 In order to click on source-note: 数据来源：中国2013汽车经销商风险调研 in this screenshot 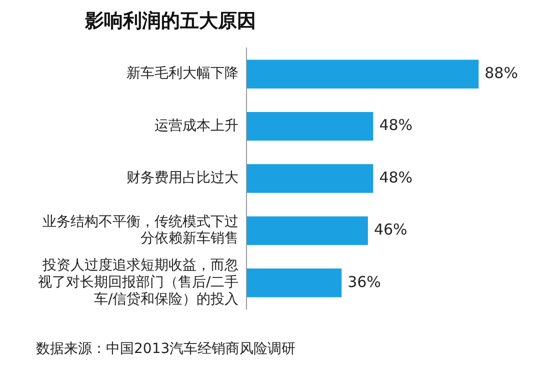, I will do `click(166, 349)`.